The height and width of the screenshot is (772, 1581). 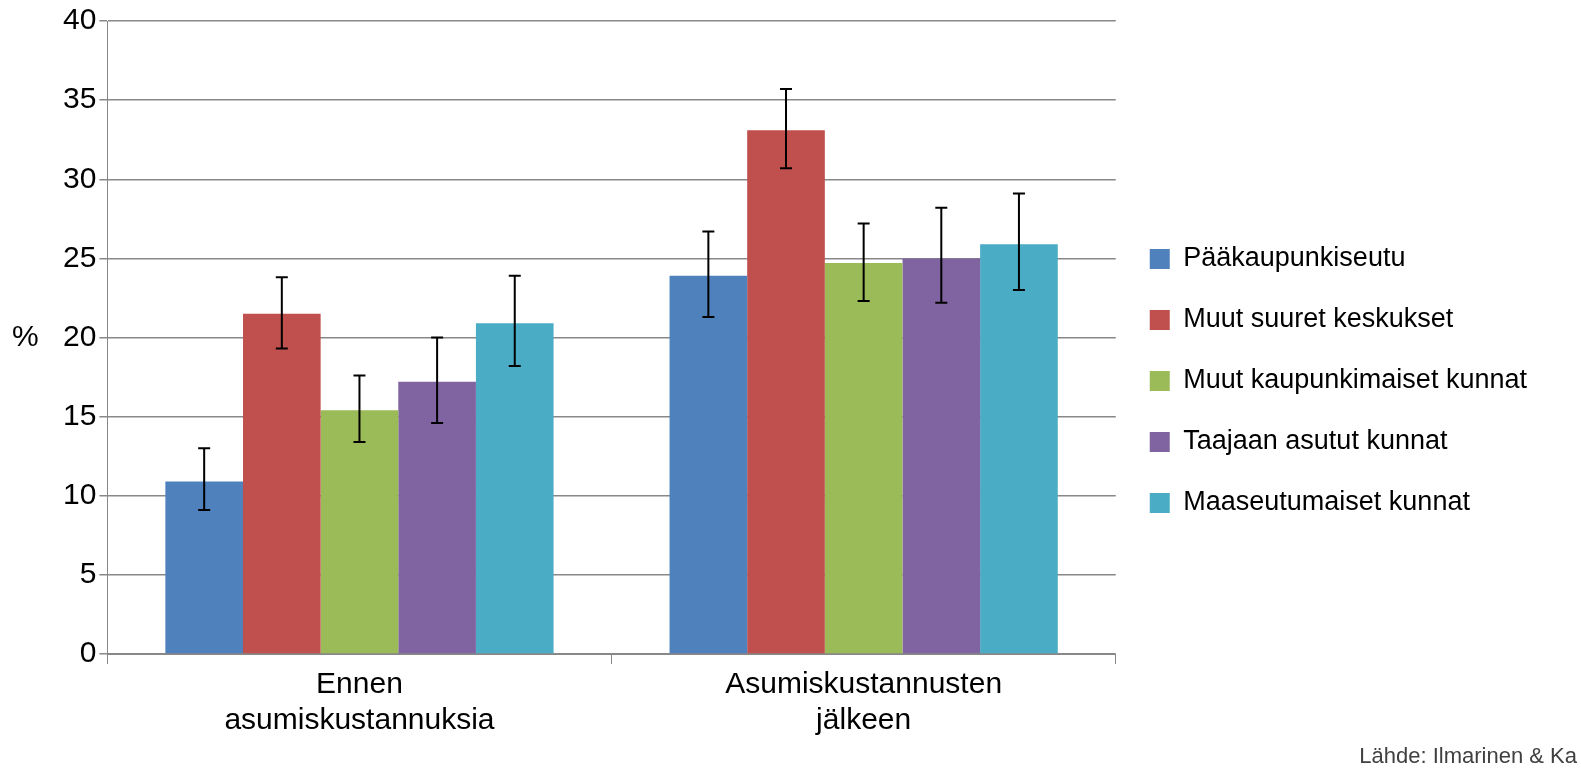 What do you see at coordinates (79, 256) in the screenshot?
I see `y-tick-label: 25` at bounding box center [79, 256].